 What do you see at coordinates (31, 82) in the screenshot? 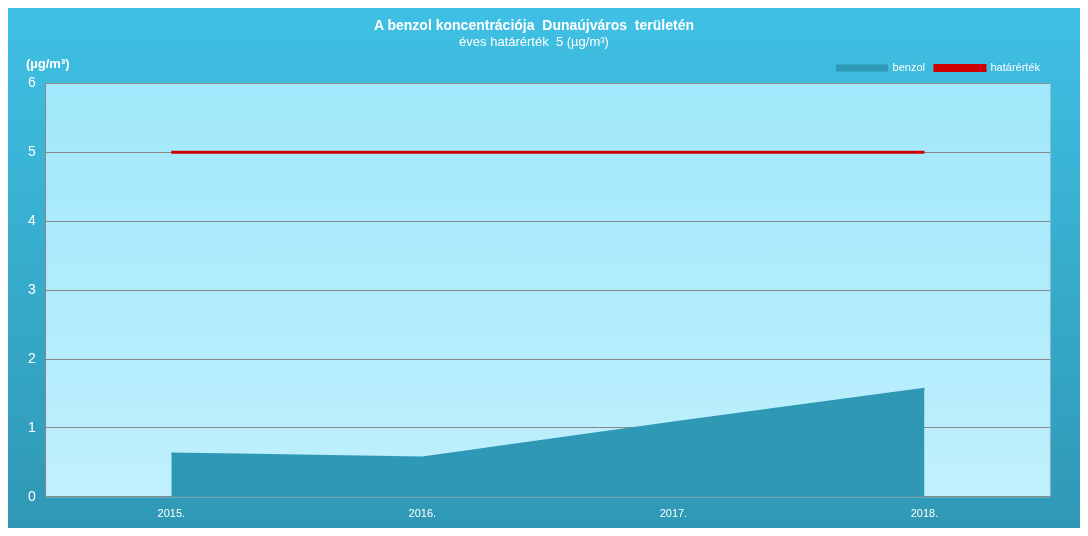
I see `y-tick-label: 6` at bounding box center [31, 82].